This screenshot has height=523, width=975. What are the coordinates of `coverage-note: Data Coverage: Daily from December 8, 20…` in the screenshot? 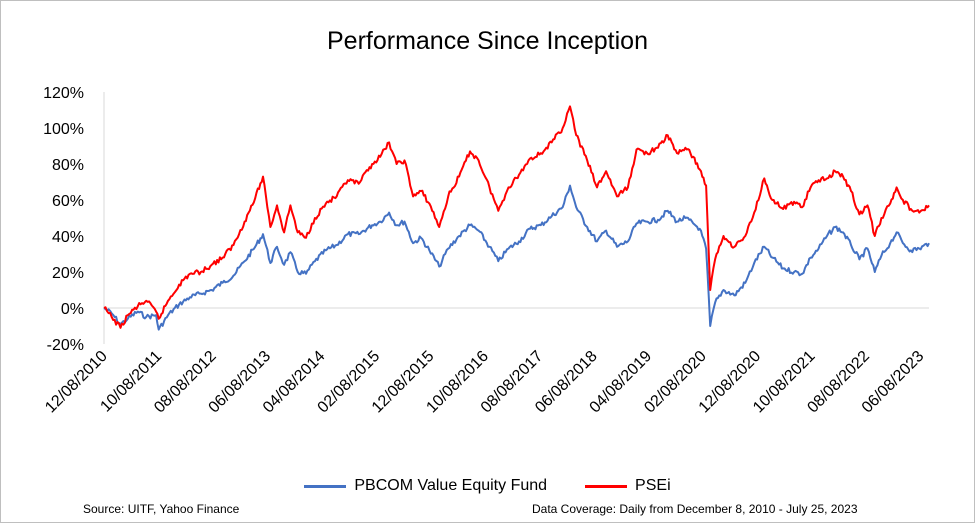 It's located at (695, 509).